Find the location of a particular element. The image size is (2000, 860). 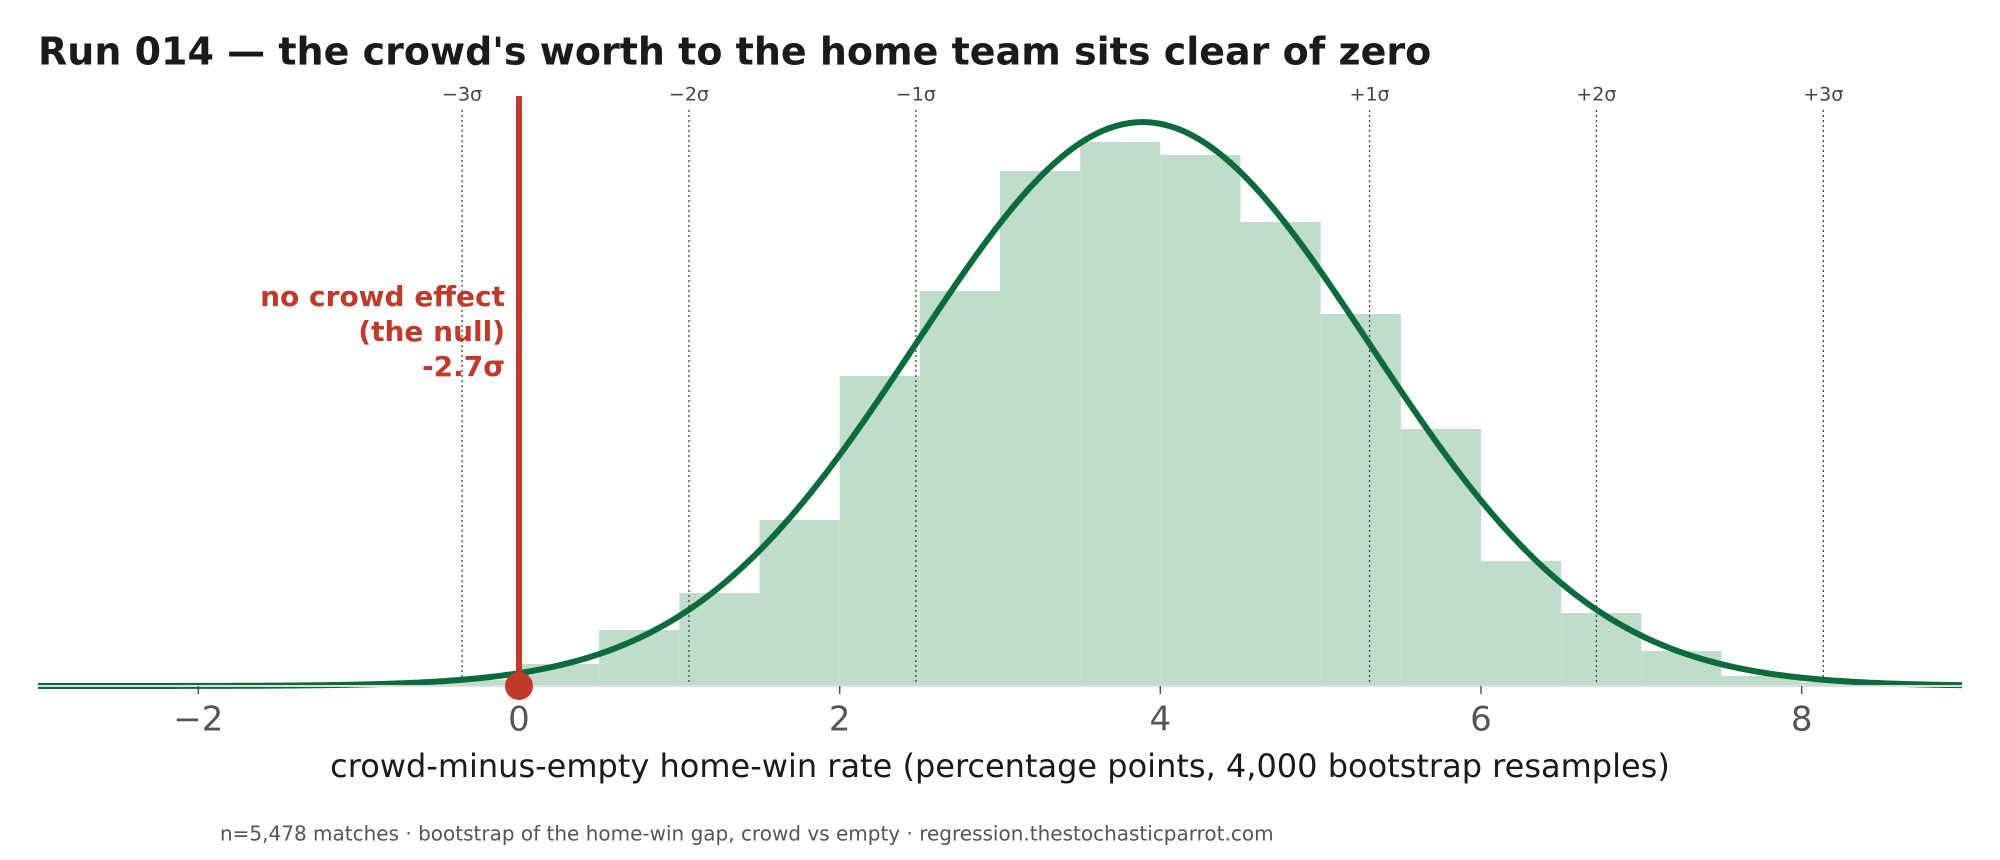

null-marker is located at coordinates (519, 686).